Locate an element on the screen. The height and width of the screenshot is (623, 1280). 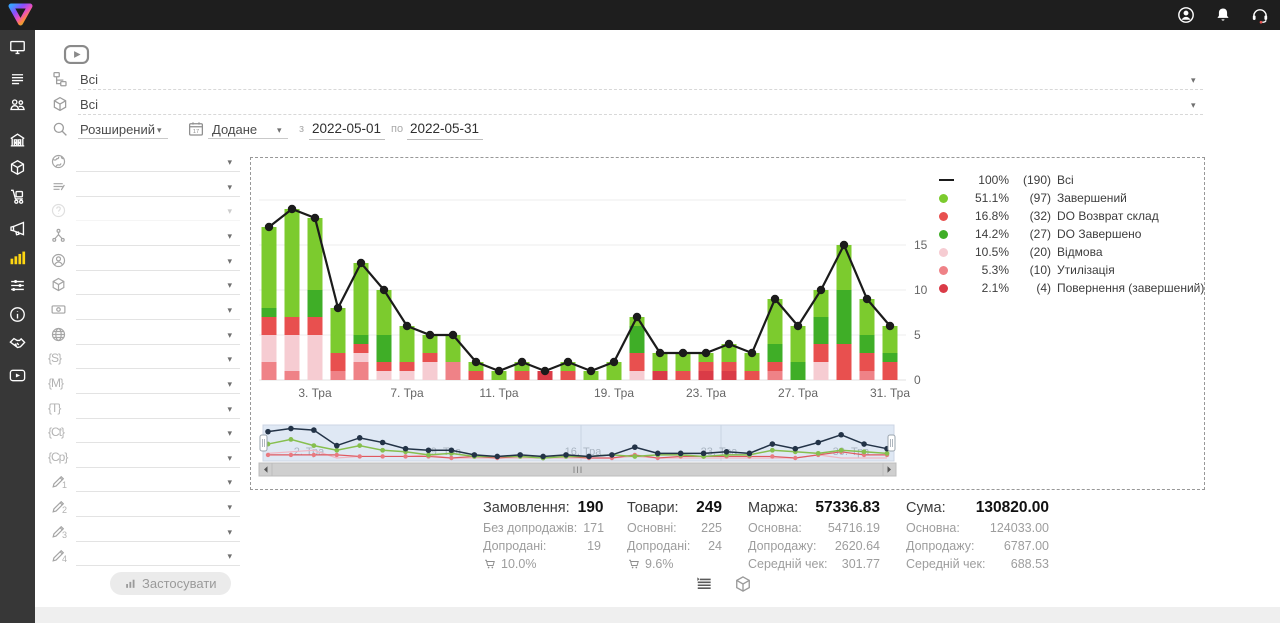
search-mode-field is located at coordinates (123, 129).